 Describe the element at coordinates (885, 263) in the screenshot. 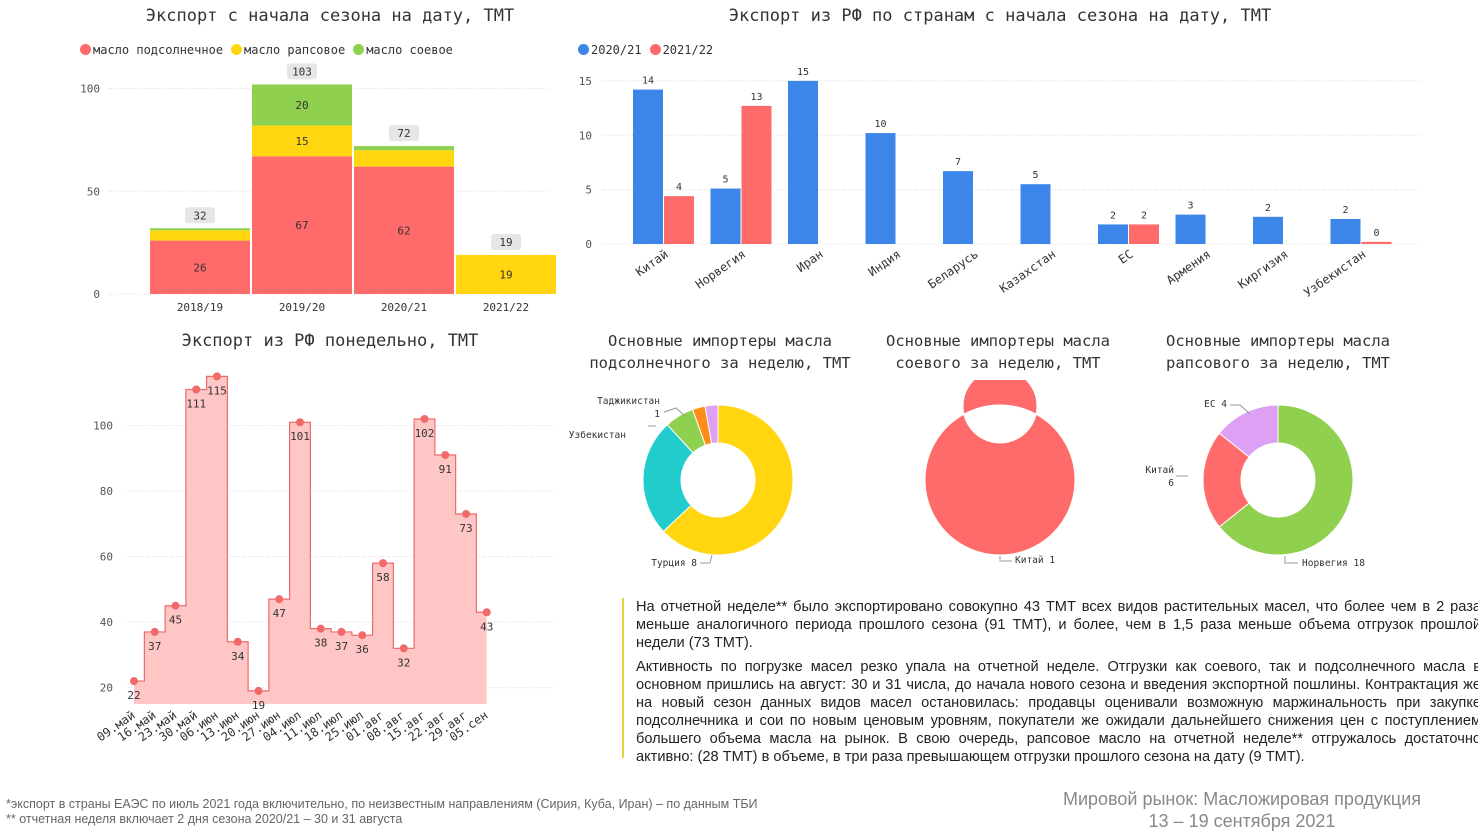

I see `x-tick-label: Индия` at that location.